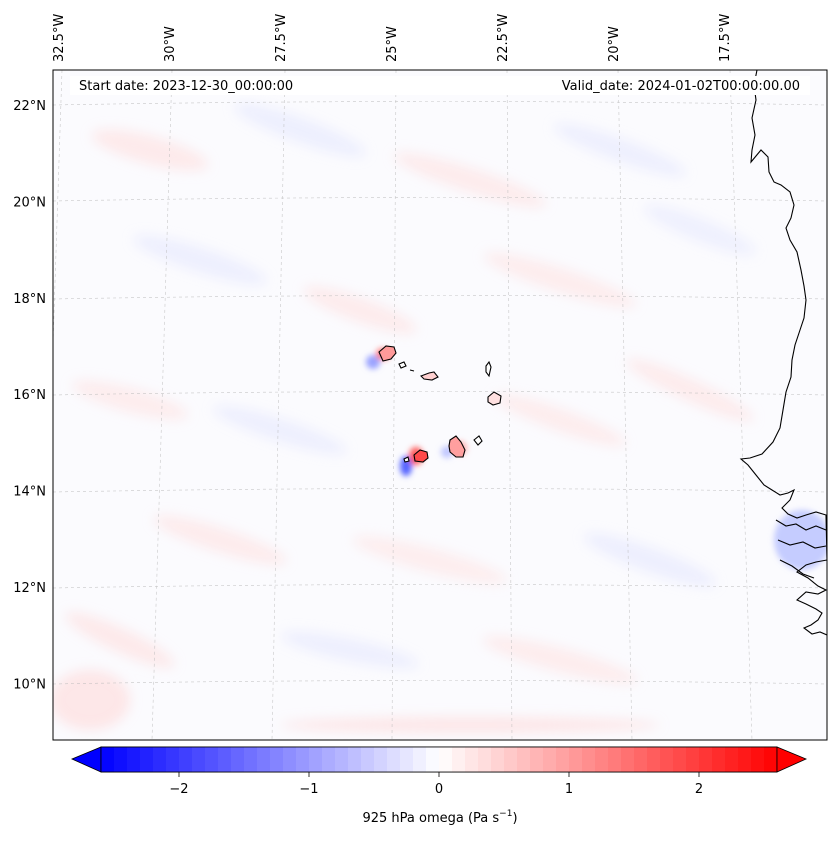 This screenshot has height=843, width=837. I want to click on colorbar-ticks: −2 −1 0 1 2, so click(436, 784).